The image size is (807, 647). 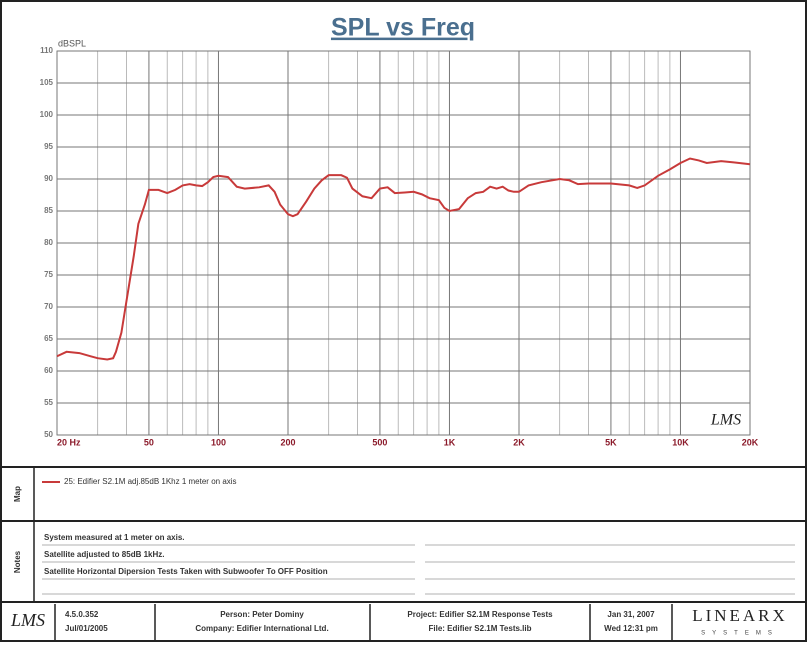 I want to click on y-tick-label: 60, so click(x=48, y=370).